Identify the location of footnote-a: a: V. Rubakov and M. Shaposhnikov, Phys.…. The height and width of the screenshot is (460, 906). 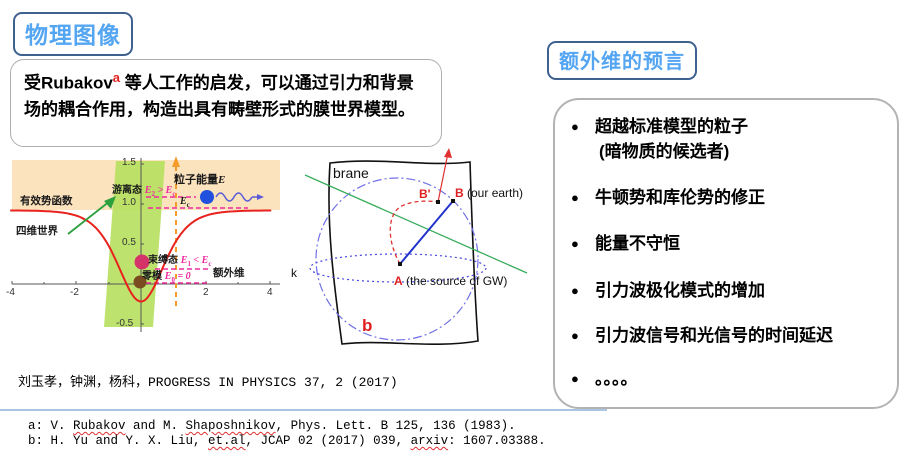
(272, 426).